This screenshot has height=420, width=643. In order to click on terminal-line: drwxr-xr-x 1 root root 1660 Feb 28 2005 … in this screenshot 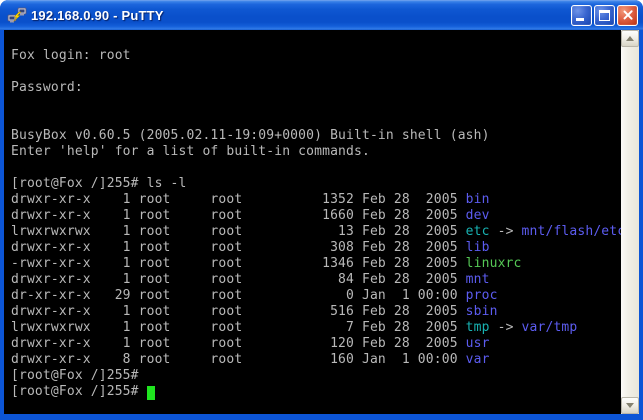, I will do `click(250, 215)`.